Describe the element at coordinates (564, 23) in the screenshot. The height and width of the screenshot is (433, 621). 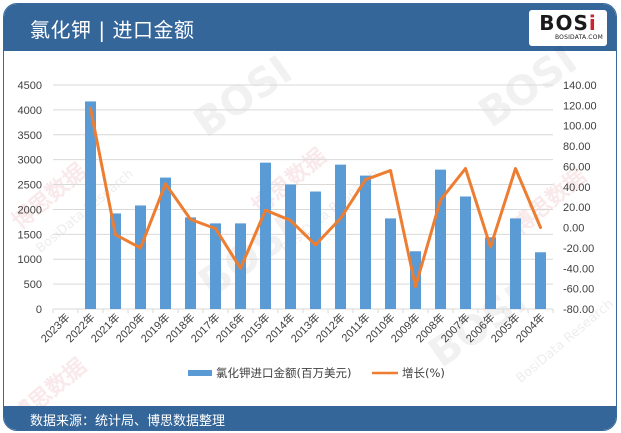
I see `logo-wordmark-left: BOS` at that location.